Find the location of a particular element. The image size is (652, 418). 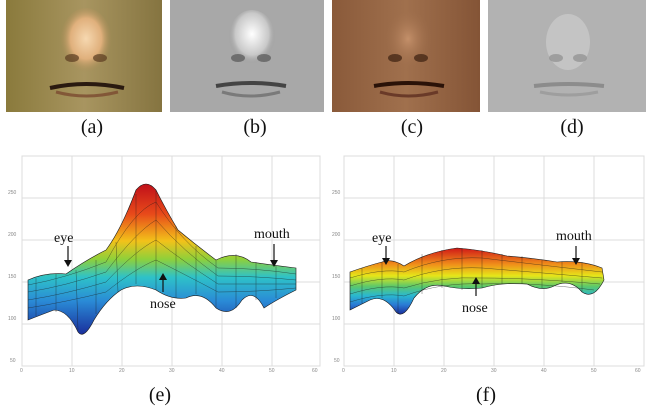

e-label-mouth: mouth is located at coordinates (272, 234).